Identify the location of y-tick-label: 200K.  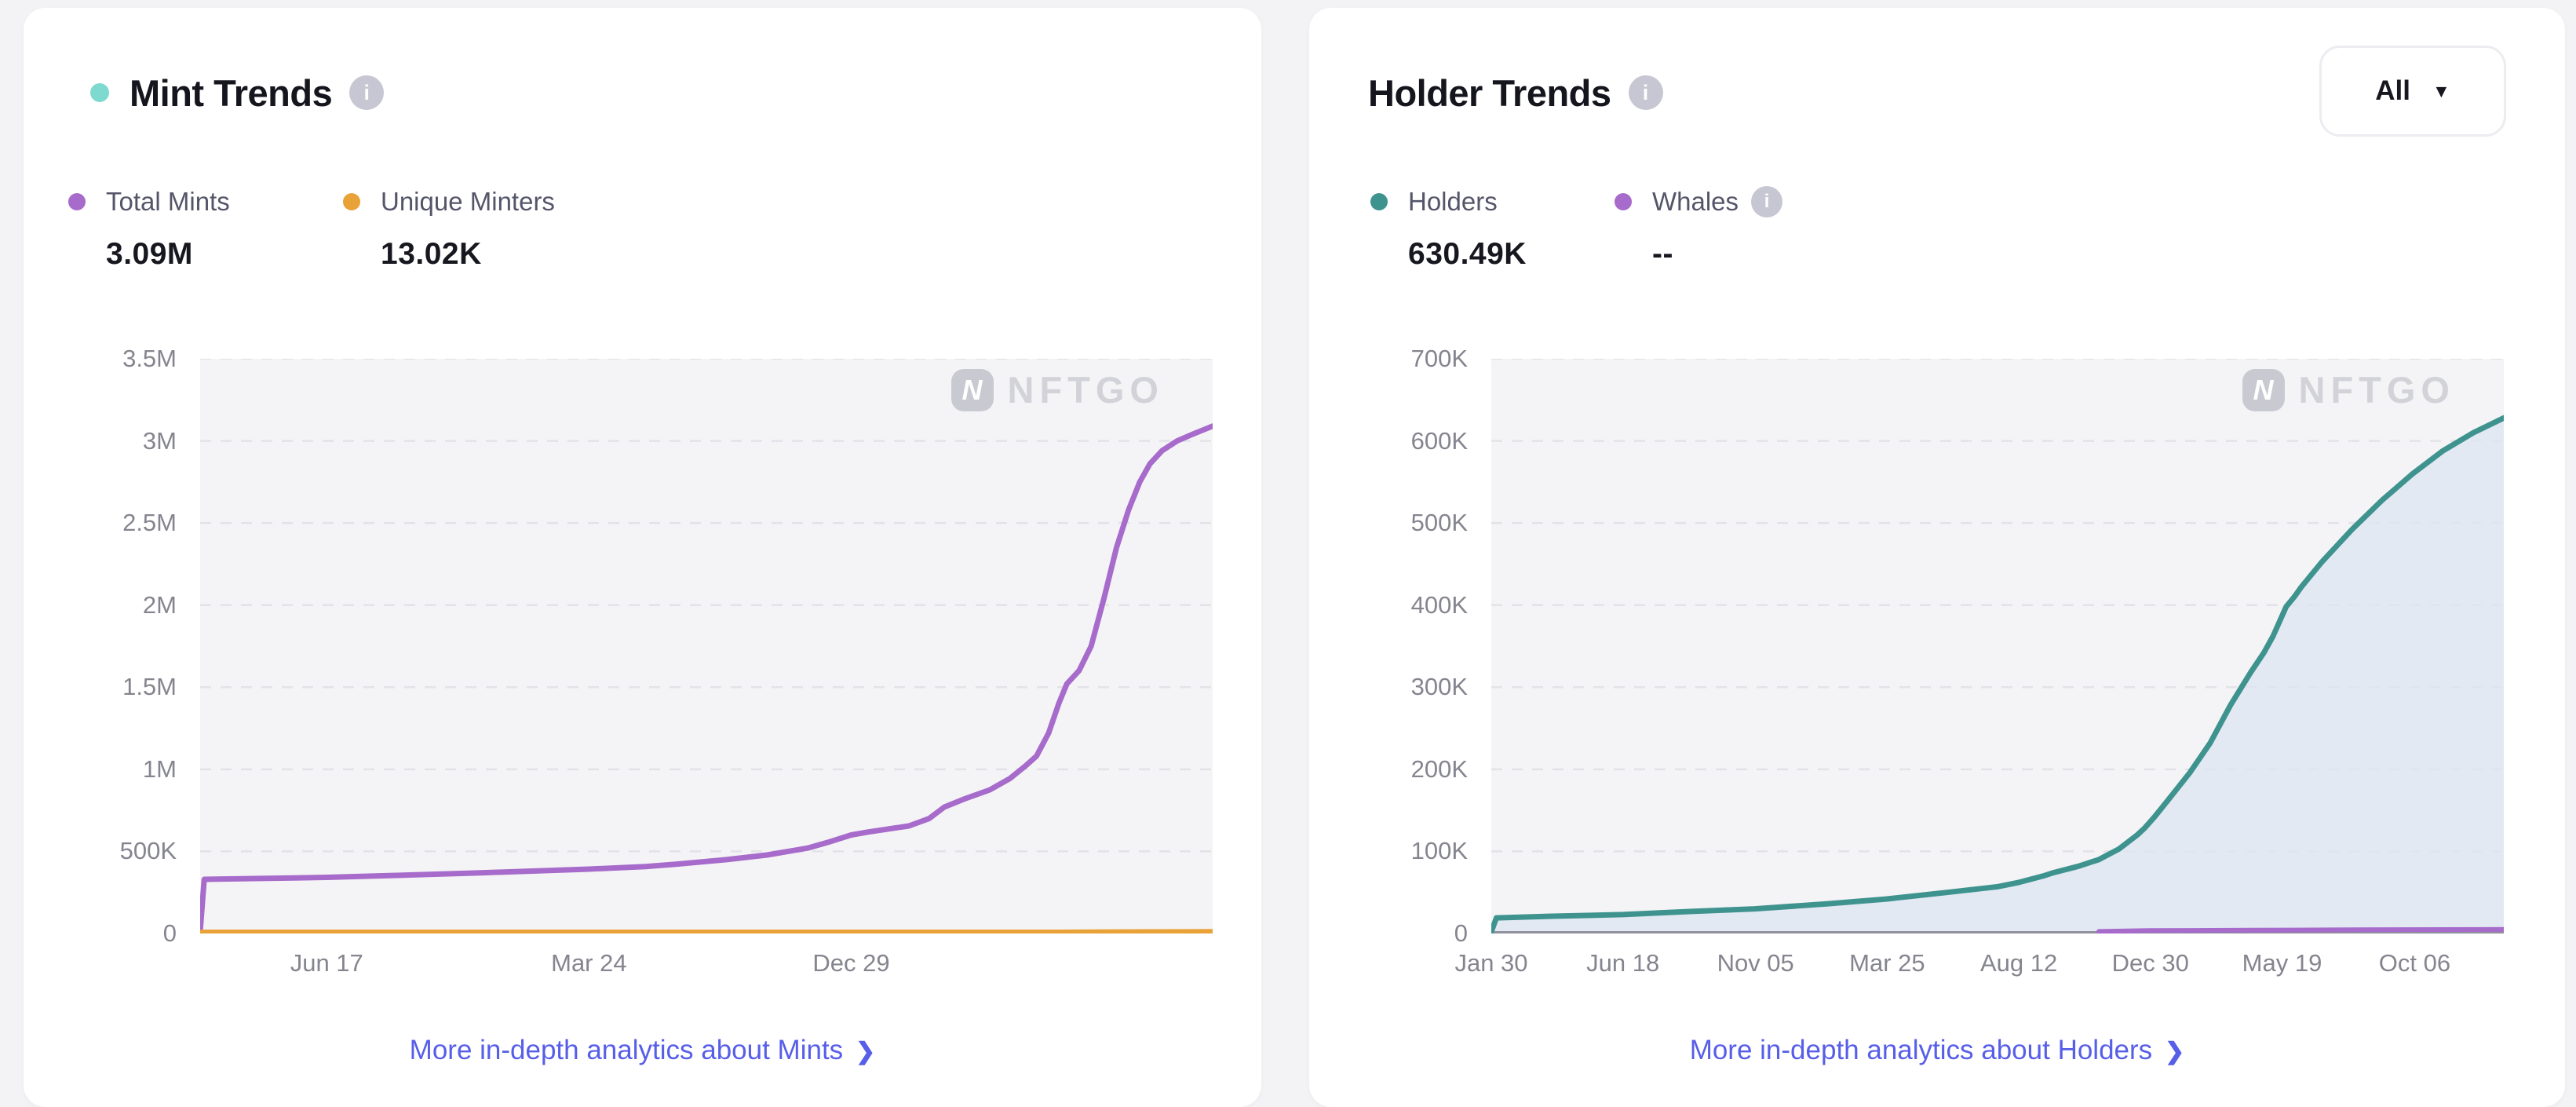
(1439, 768).